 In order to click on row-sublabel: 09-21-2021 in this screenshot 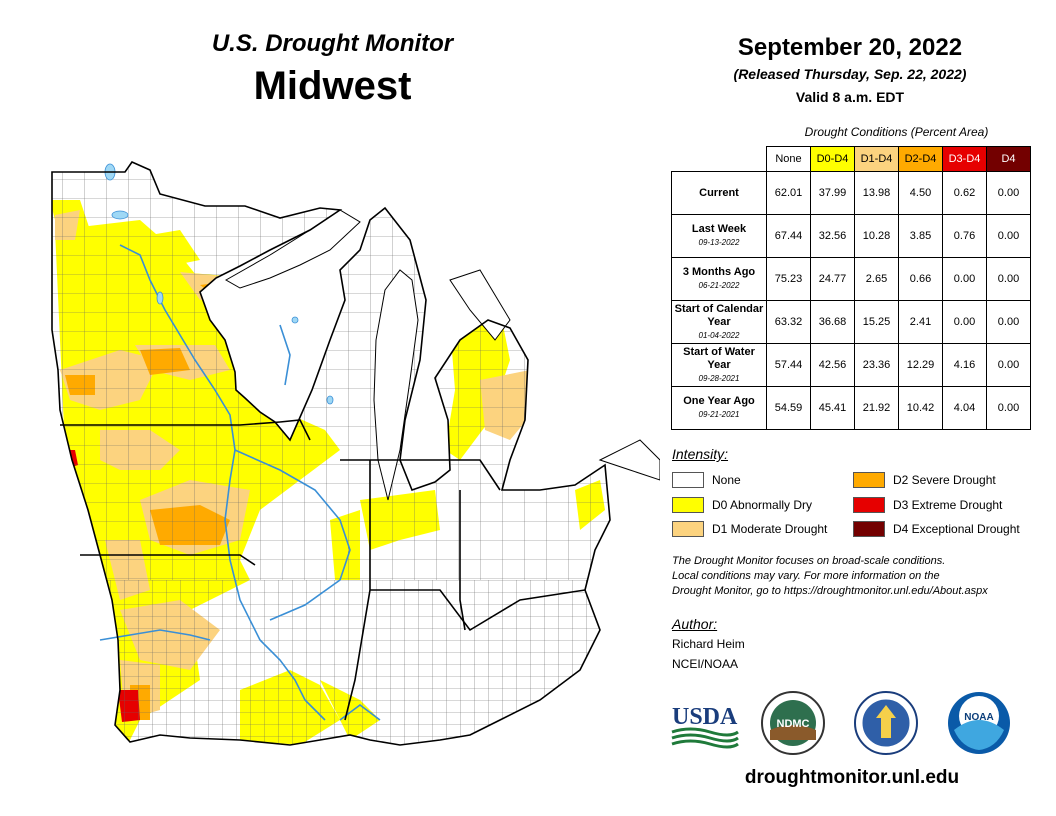, I will do `click(719, 414)`.